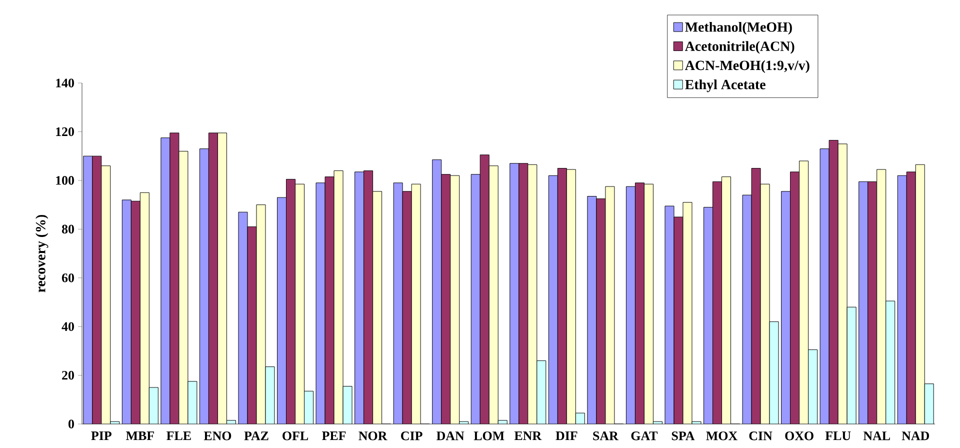  I want to click on x-tick-label: MBF, so click(140, 436).